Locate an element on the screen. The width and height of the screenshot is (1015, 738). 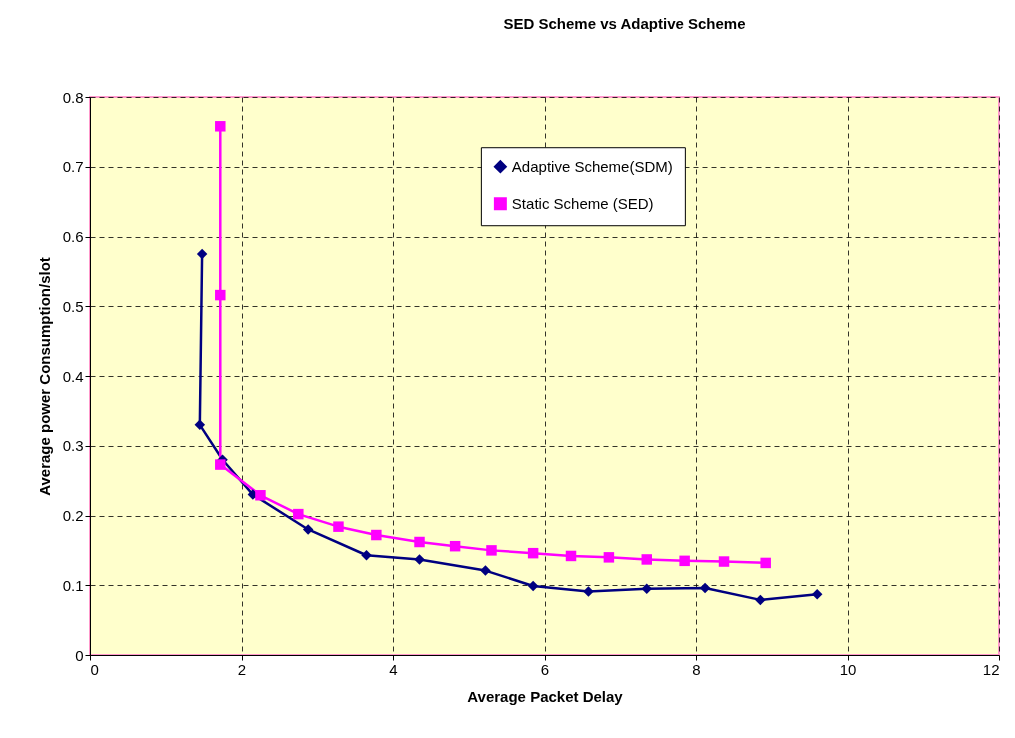
y-tick-label: 0.6 is located at coordinates (73, 236).